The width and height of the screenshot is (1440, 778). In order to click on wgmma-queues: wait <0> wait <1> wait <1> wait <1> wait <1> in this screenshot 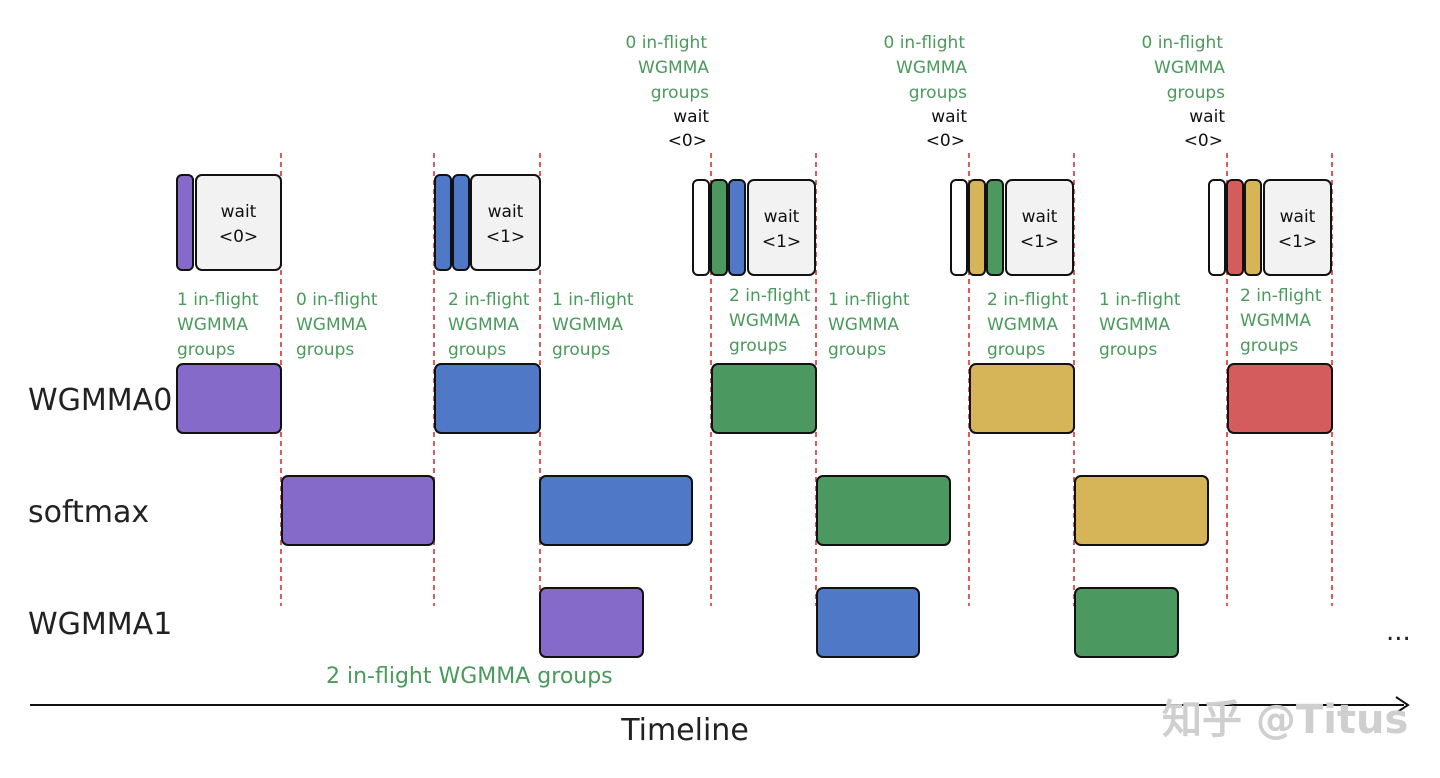, I will do `click(754, 225)`.